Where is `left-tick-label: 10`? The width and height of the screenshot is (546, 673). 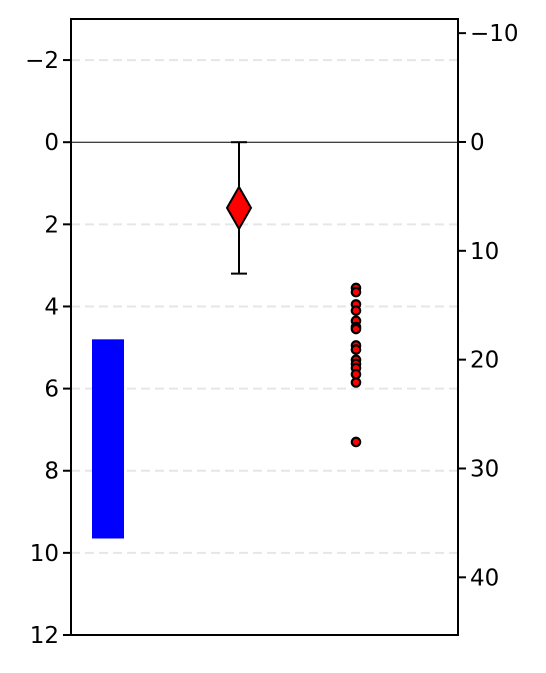
left-tick-label: 10 is located at coordinates (44, 554).